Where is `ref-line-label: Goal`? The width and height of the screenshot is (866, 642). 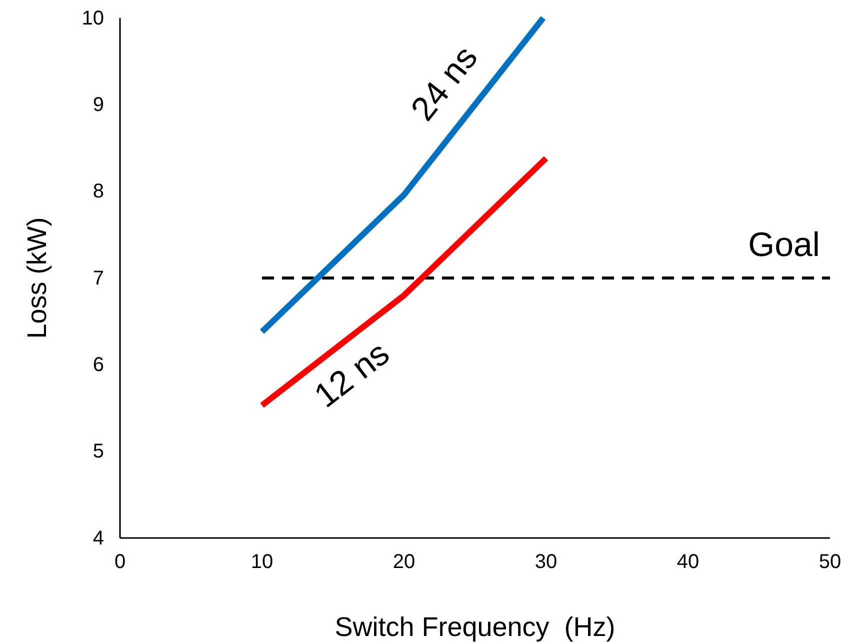 ref-line-label: Goal is located at coordinates (784, 245).